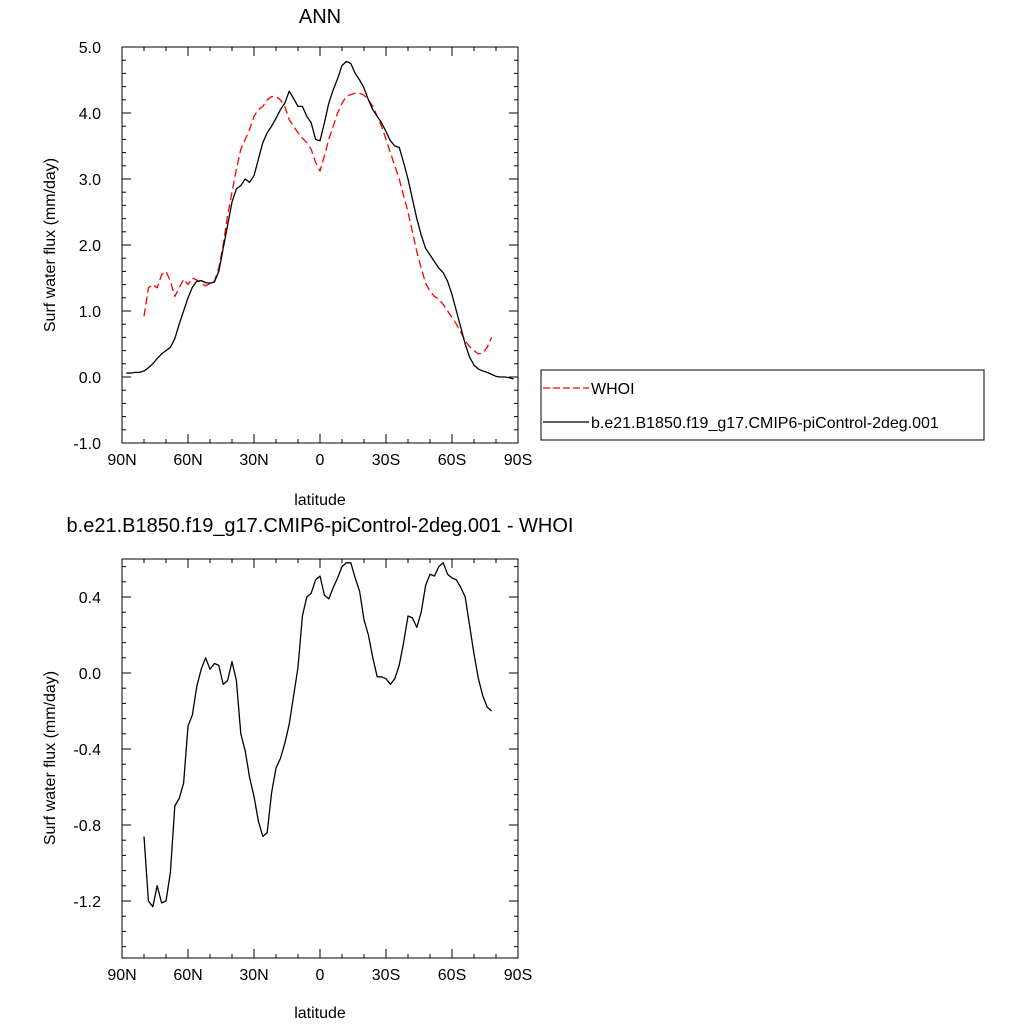 The image size is (1024, 1024). Describe the element at coordinates (320, 1013) in the screenshot. I see `bottom-x-axis-label: latitude` at that location.